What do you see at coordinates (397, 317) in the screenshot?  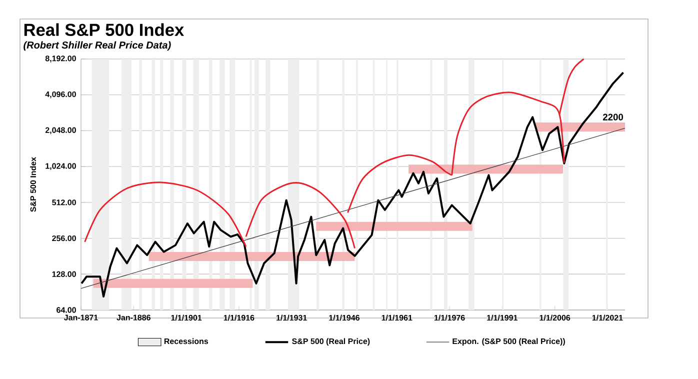 I see `x-tick-label: 1/1/1961` at bounding box center [397, 317].